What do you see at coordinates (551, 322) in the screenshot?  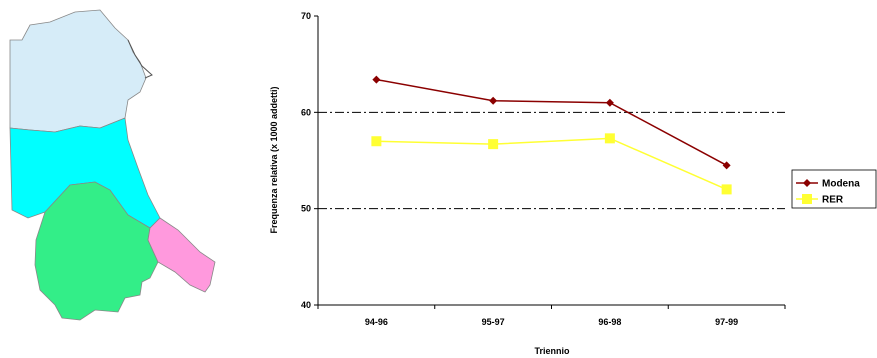 I see `x-tick-labels: 94-96 95-97 96-98 97-99` at bounding box center [551, 322].